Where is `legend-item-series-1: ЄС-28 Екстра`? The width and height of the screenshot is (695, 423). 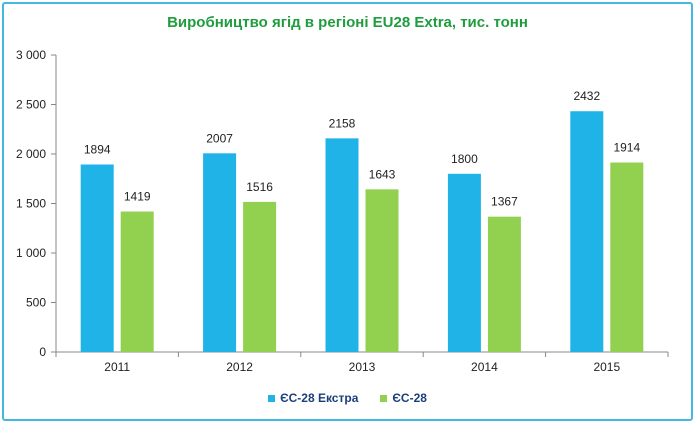
legend-item-series-1: ЄС-28 Екстра is located at coordinates (313, 398).